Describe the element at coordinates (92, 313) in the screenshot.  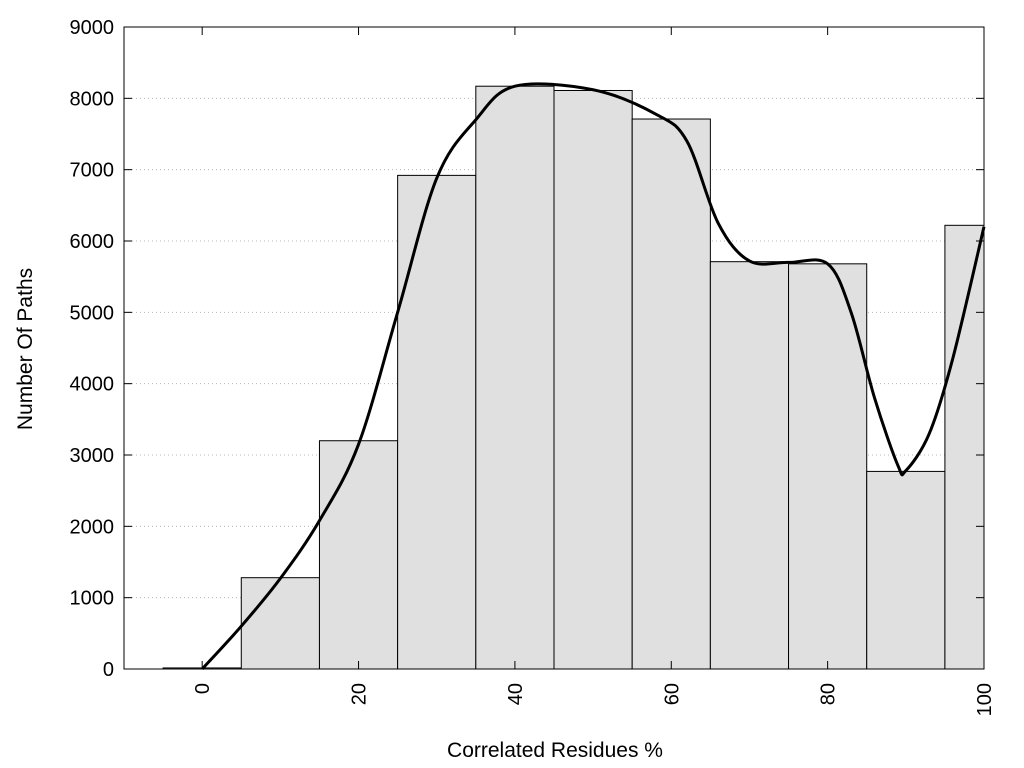
I see `y-tick-label: 5000` at that location.